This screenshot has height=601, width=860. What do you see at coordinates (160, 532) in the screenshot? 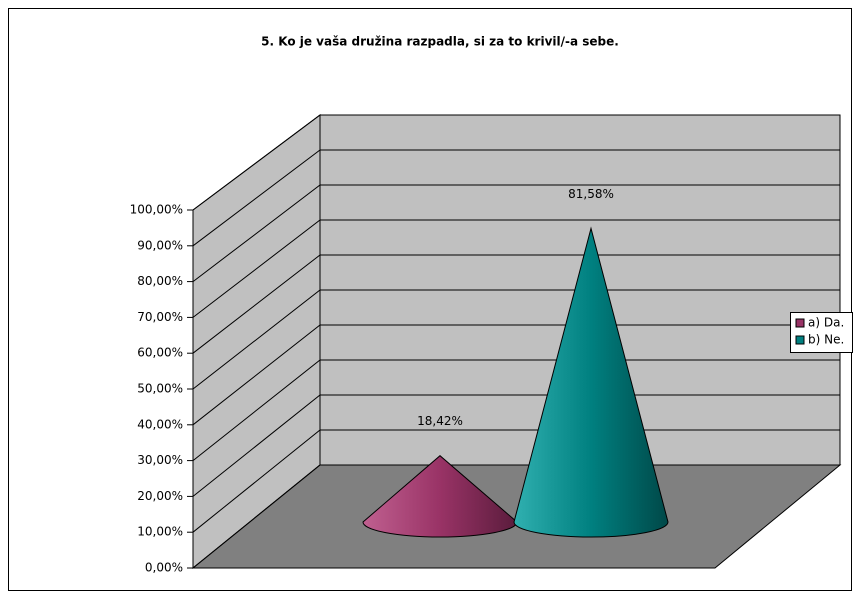
I see `y-tick-label: 10,00%` at bounding box center [160, 532].